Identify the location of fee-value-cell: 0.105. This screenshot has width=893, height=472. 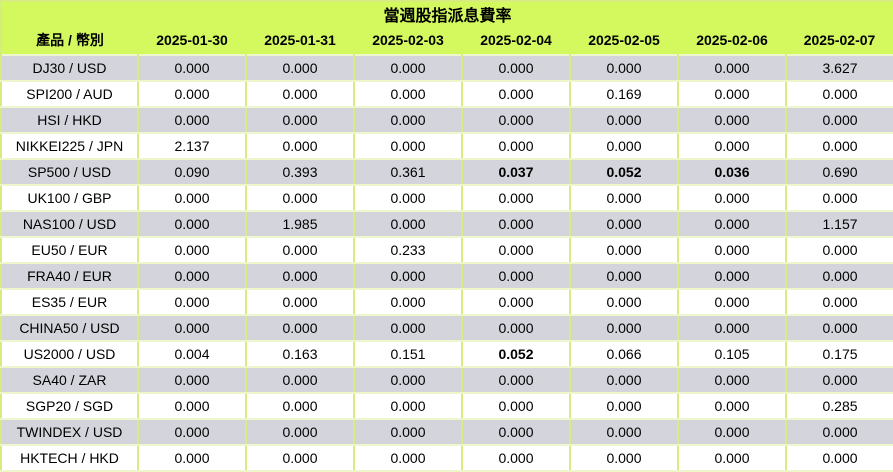
(732, 354).